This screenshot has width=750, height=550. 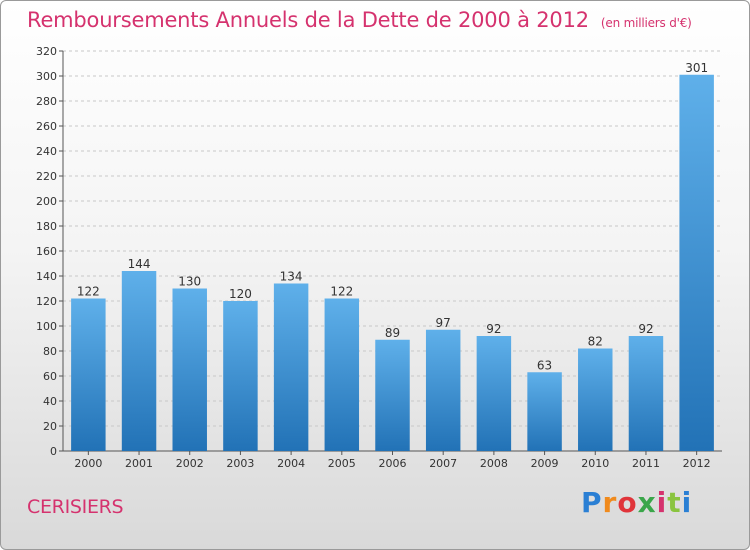 What do you see at coordinates (190, 463) in the screenshot?
I see `x-tick-label: 2002` at bounding box center [190, 463].